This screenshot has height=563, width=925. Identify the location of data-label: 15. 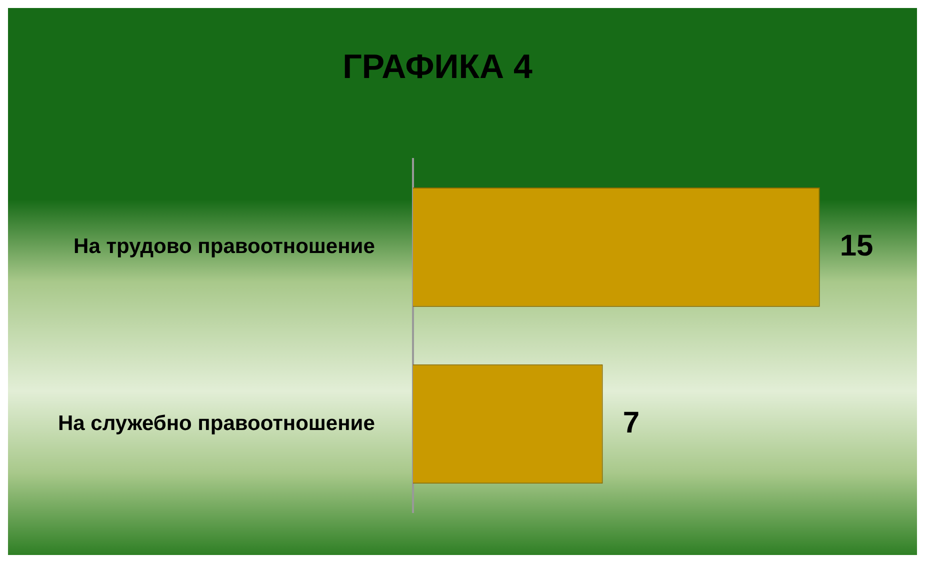
(857, 245).